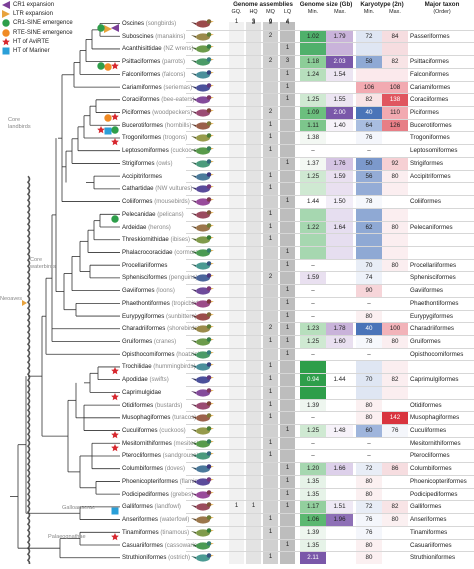 The image size is (474, 569). What do you see at coordinates (172, 202) in the screenshot?
I see `common-name: (mousebirds)` at bounding box center [172, 202].